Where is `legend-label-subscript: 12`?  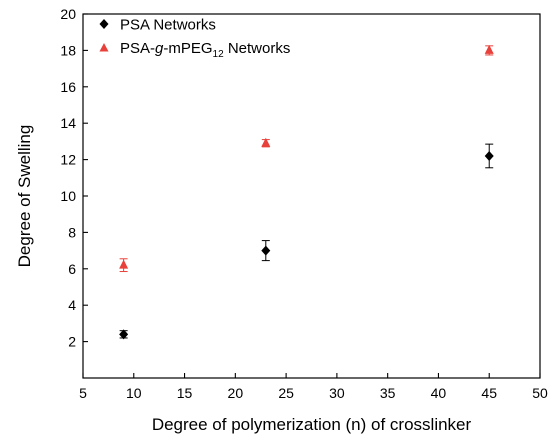
legend-label-subscript: 12 is located at coordinates (219, 54).